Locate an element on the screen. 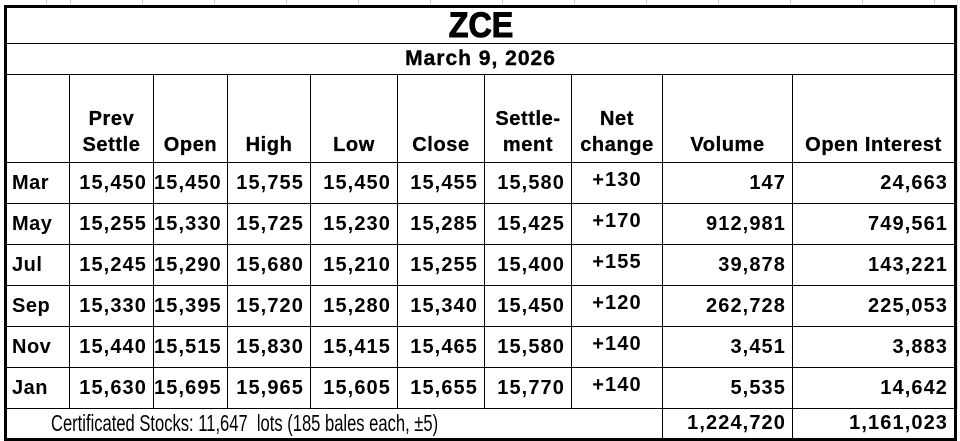 This screenshot has height=441, width=960. cell-close: 15,285 is located at coordinates (441, 224).